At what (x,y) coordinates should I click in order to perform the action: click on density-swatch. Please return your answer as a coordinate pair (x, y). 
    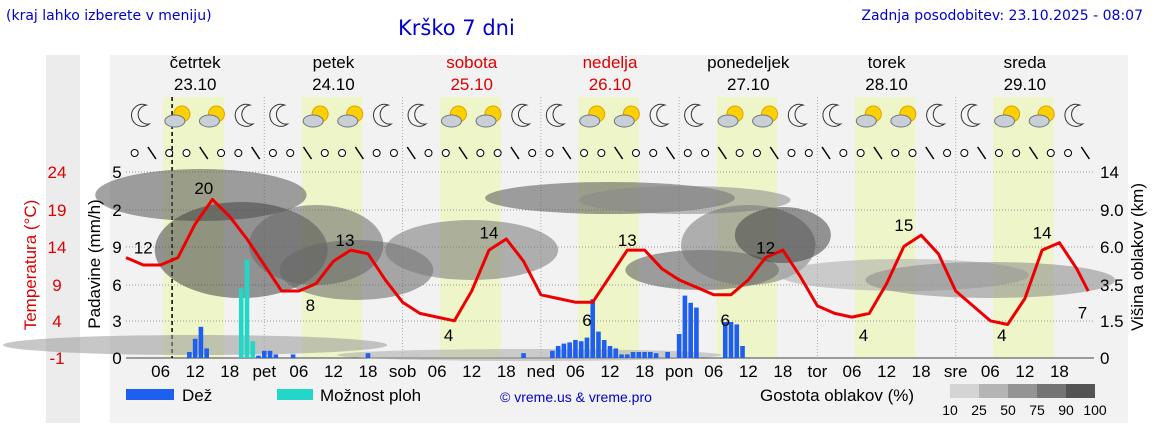
    Looking at the image, I should click on (993, 391).